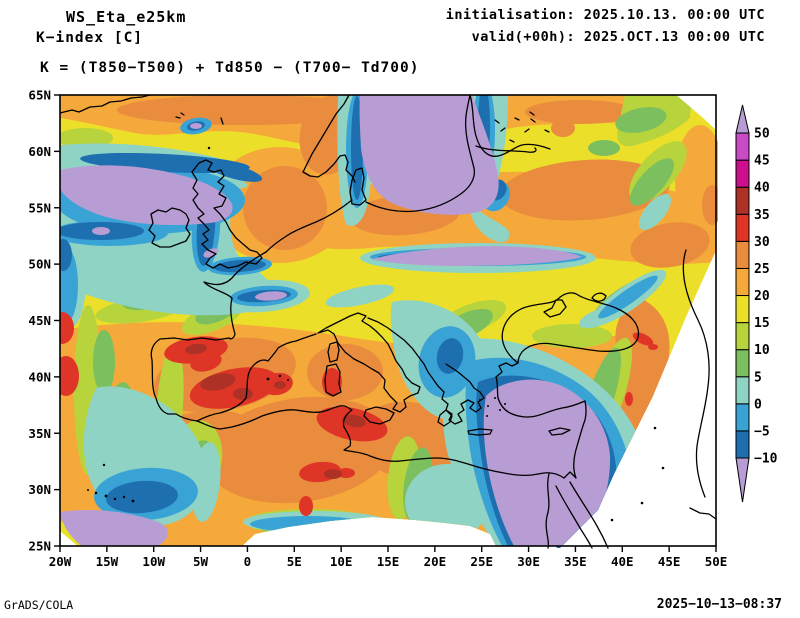  I want to click on x-tick-label: 10E, so click(341, 561).